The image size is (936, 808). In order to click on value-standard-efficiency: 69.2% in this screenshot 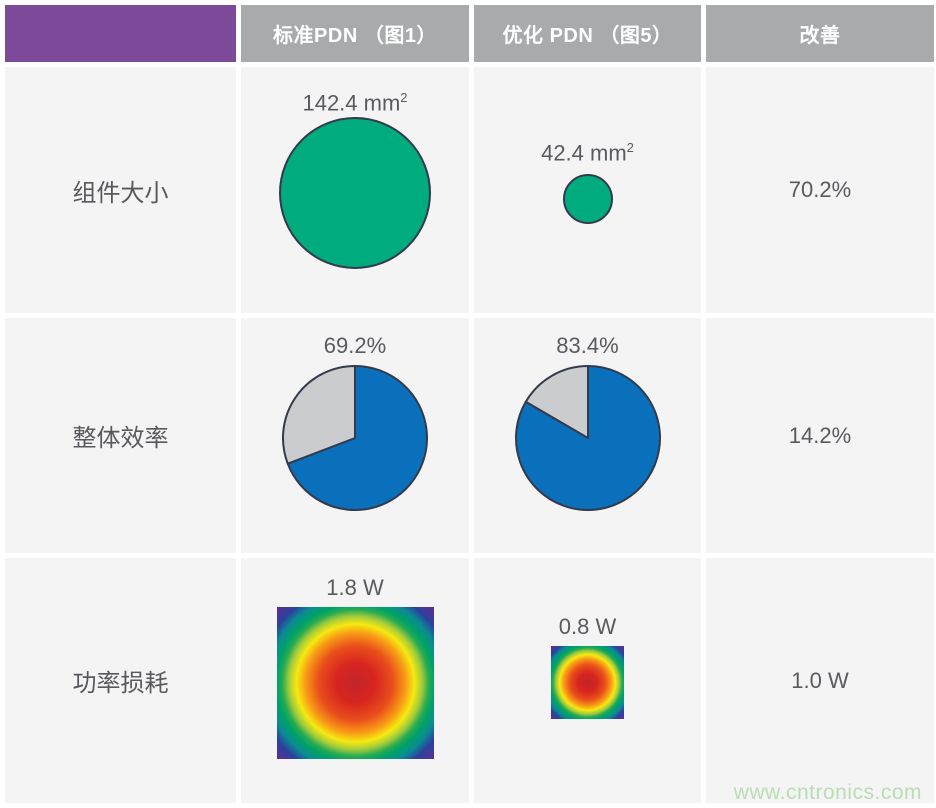, I will do `click(355, 345)`.